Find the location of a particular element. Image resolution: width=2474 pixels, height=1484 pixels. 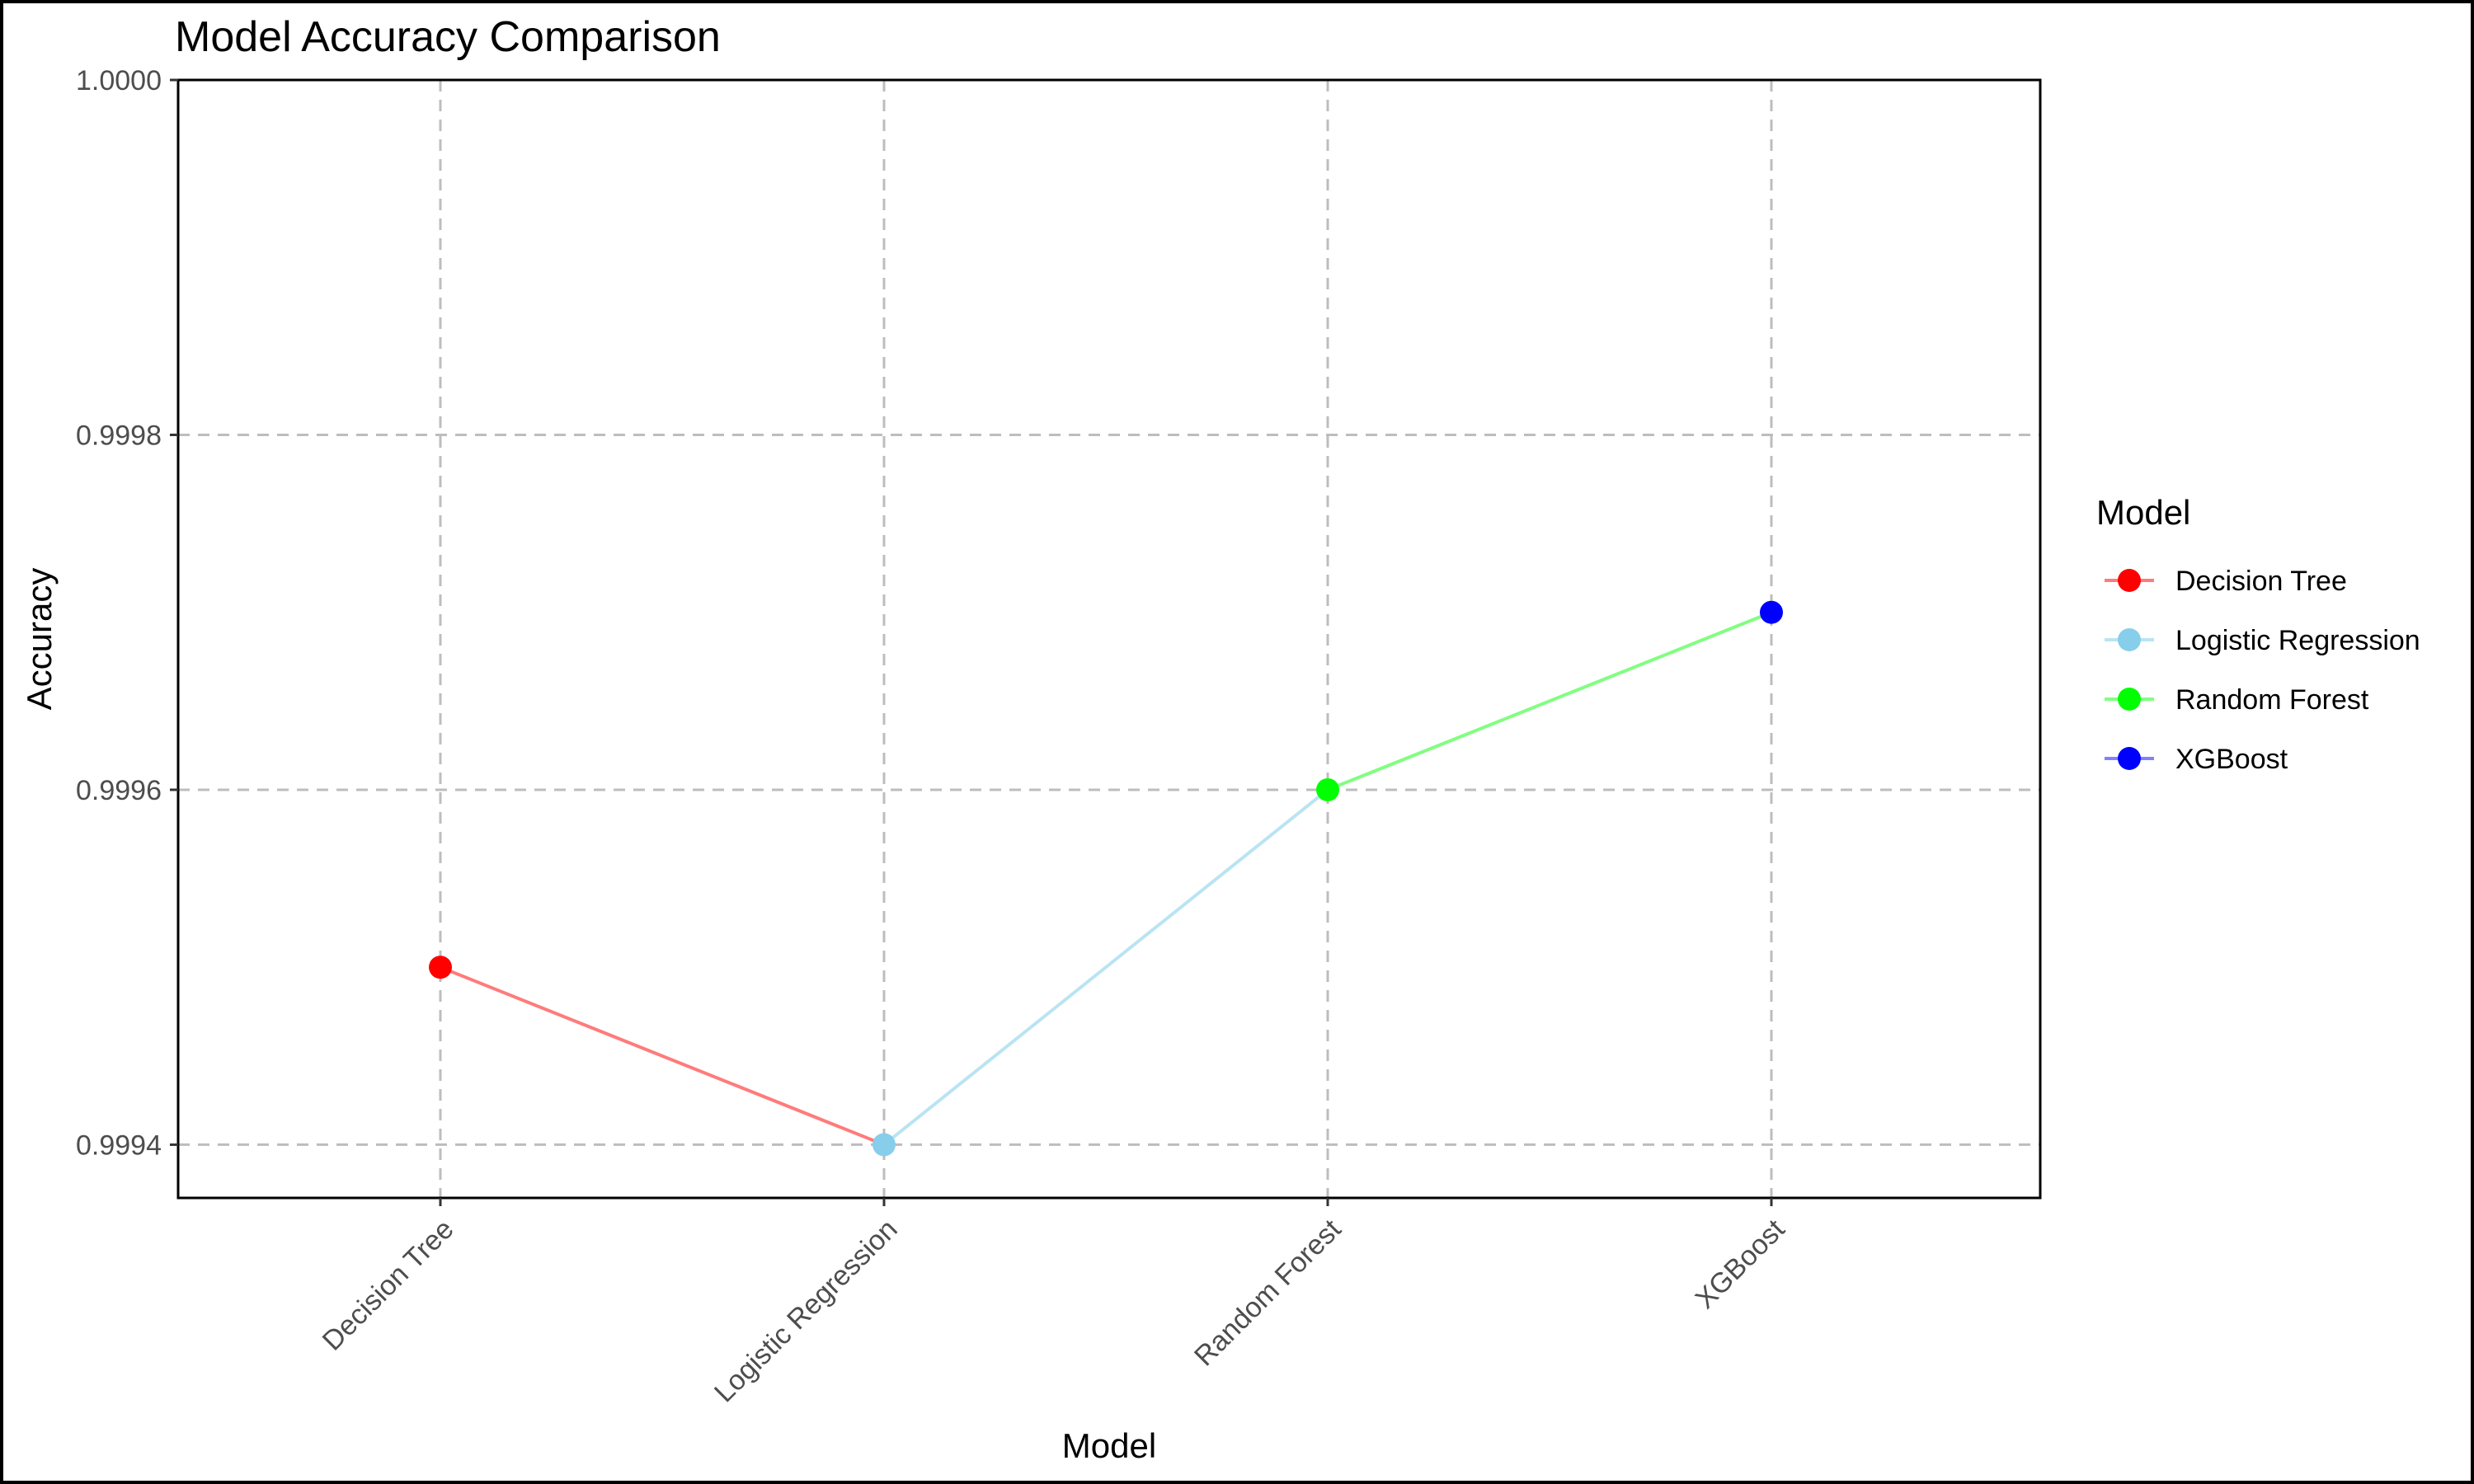

legend-label-decision-tree: Decision Tree is located at coordinates (2261, 581).